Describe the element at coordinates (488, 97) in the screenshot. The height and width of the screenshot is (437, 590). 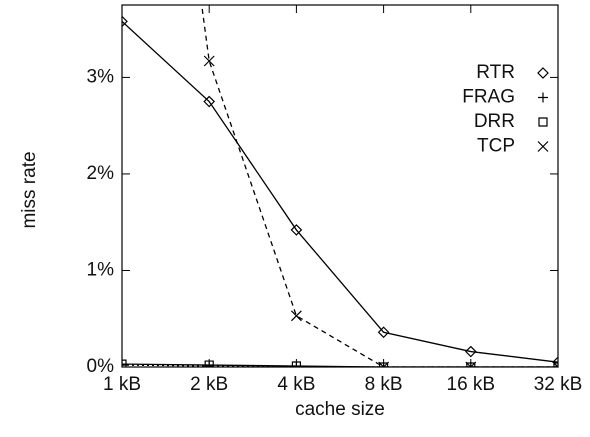
I see `legend-label: FRAG` at that location.